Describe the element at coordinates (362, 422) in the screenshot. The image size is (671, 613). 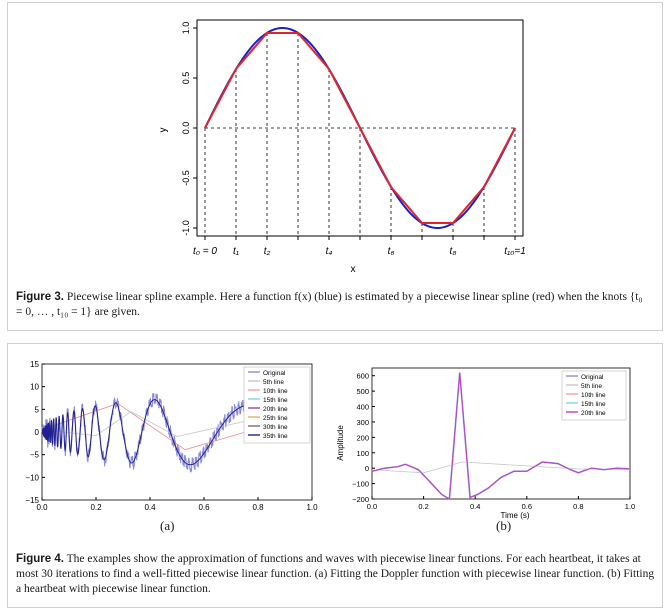
I see `fig4b-y-tick-label: 300` at that location.